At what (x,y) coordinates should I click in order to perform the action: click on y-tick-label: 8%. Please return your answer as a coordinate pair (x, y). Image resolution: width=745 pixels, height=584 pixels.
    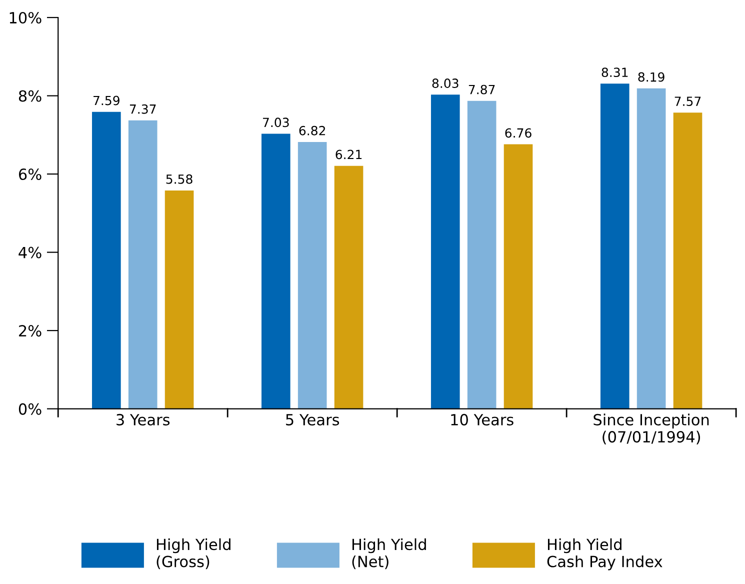
    Looking at the image, I should click on (30, 96).